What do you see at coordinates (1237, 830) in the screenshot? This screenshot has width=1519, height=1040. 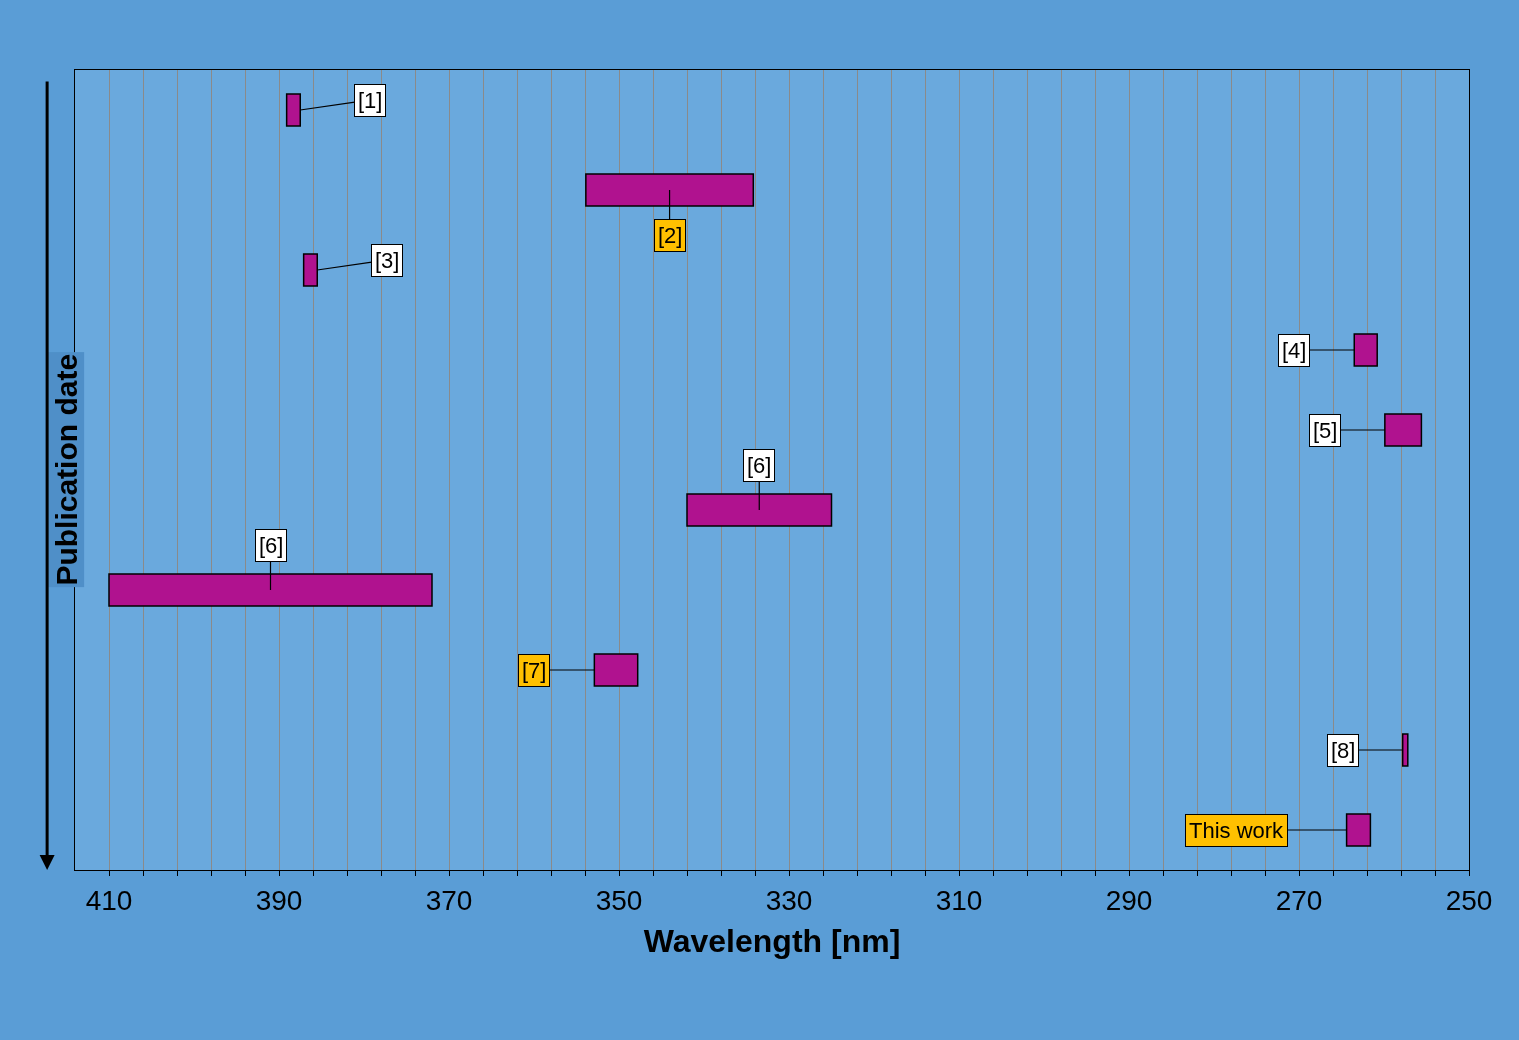 I see `annotation: This work` at bounding box center [1237, 830].